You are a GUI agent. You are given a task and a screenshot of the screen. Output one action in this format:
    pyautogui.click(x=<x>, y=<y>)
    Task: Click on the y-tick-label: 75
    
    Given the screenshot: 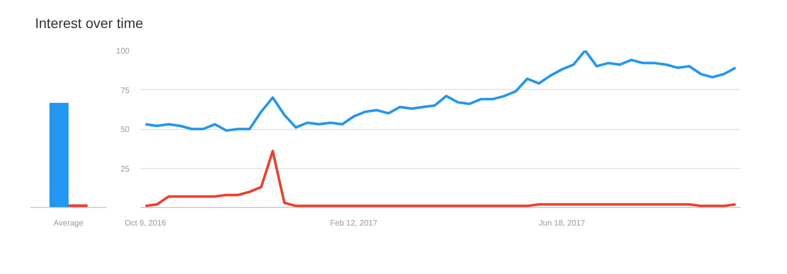 What is the action you would take?
    pyautogui.click(x=125, y=90)
    